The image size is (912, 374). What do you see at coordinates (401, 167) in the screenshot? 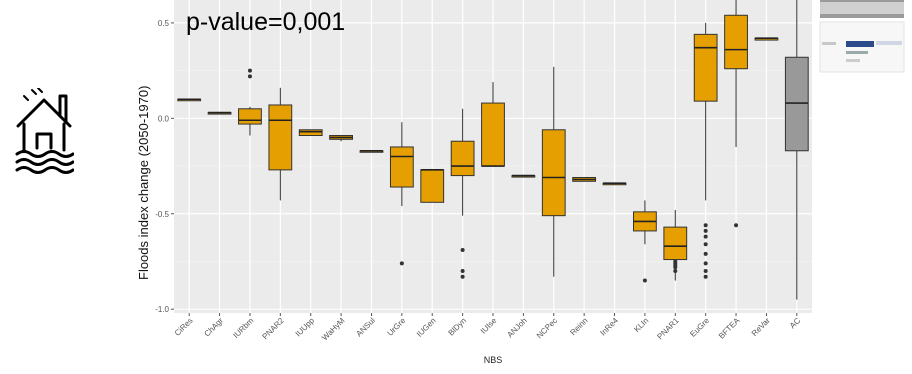
I see `box-UrGre` at bounding box center [401, 167].